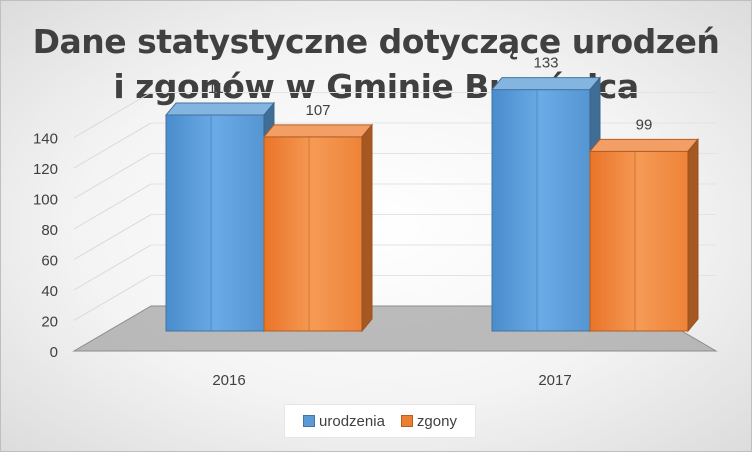 The height and width of the screenshot is (452, 752). What do you see at coordinates (220, 88) in the screenshot?
I see `data-label-urodzenia-2016: 119` at bounding box center [220, 88].